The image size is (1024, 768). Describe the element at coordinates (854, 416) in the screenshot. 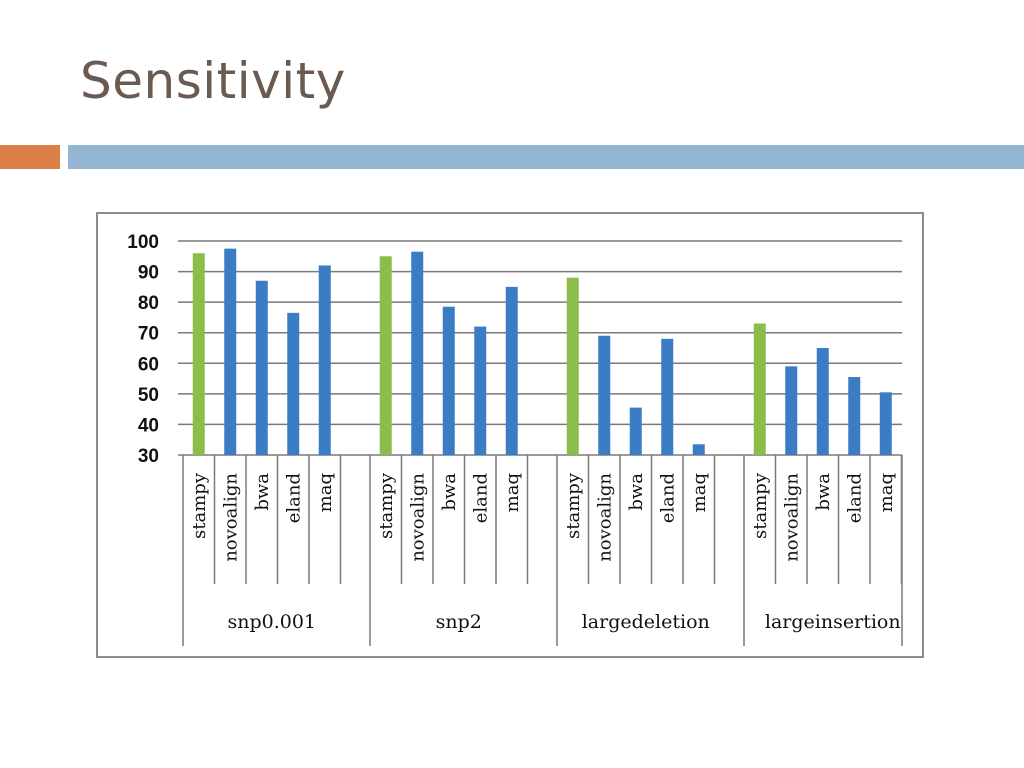

I see `bar-largeinsertion-eland` at that location.